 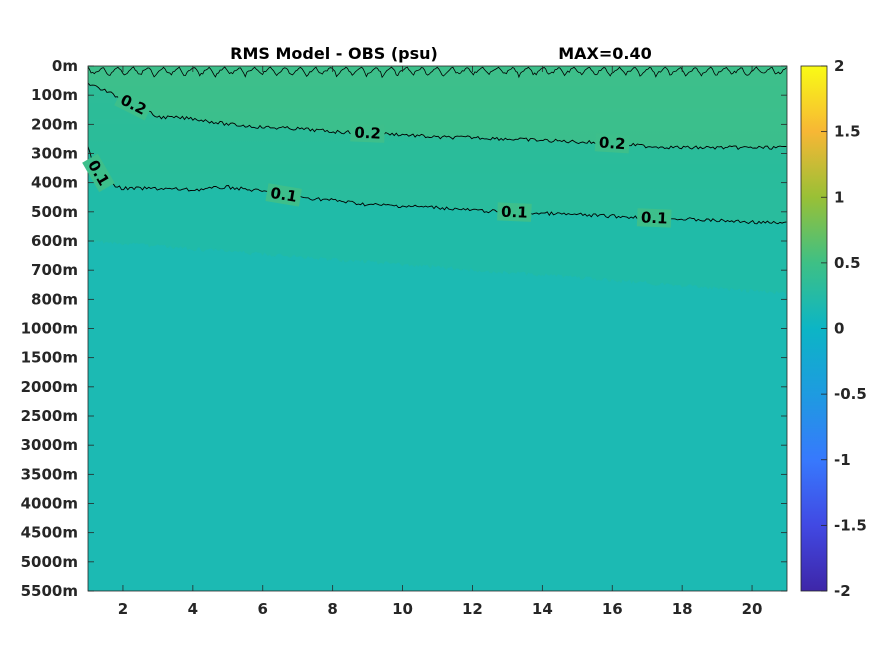 What do you see at coordinates (682, 609) in the screenshot?
I see `x-tick-label: 18` at bounding box center [682, 609].